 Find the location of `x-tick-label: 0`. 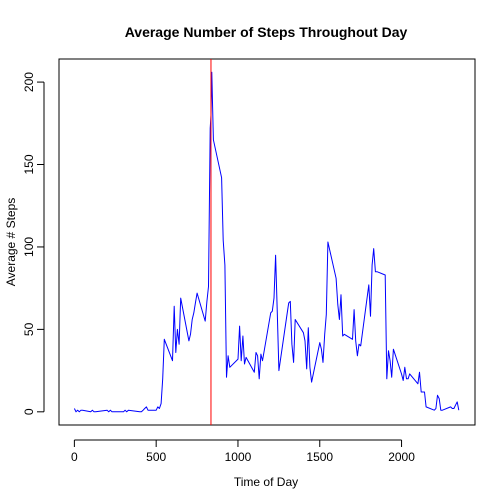

x-tick-label: 0 is located at coordinates (74, 457).